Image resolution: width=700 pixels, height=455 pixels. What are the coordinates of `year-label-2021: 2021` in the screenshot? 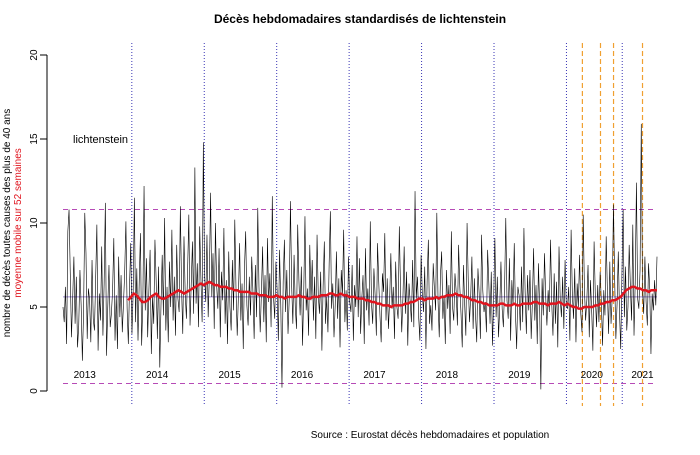 It's located at (642, 375).